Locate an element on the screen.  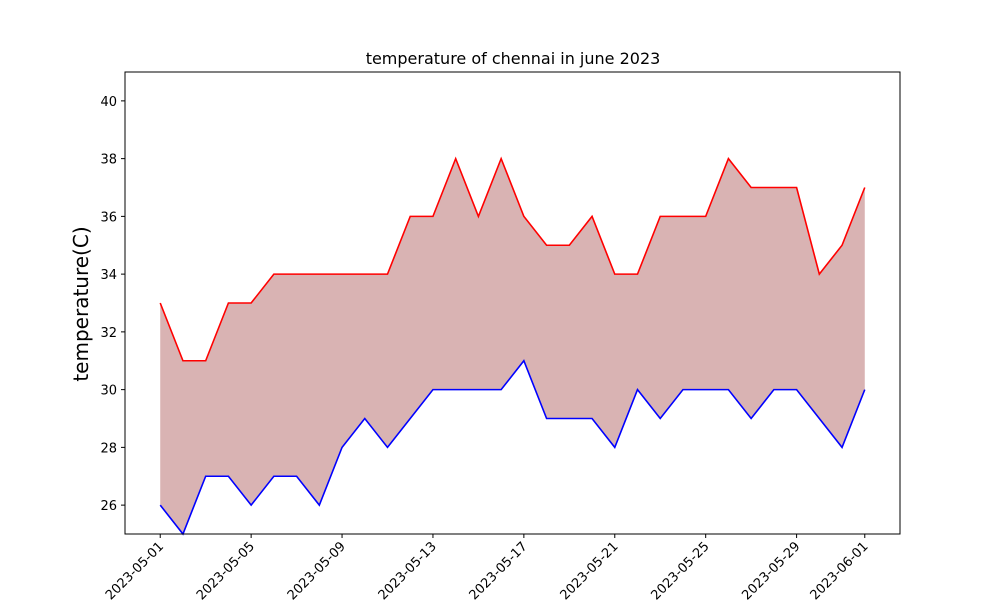
y-tick-label: 38 is located at coordinates (108, 160).